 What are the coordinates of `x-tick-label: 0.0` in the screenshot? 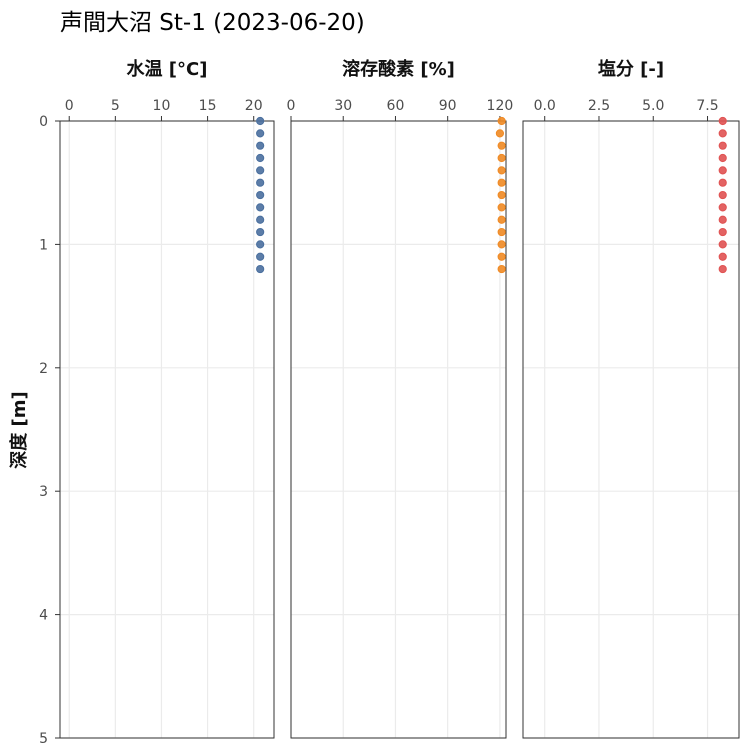 It's located at (545, 106).